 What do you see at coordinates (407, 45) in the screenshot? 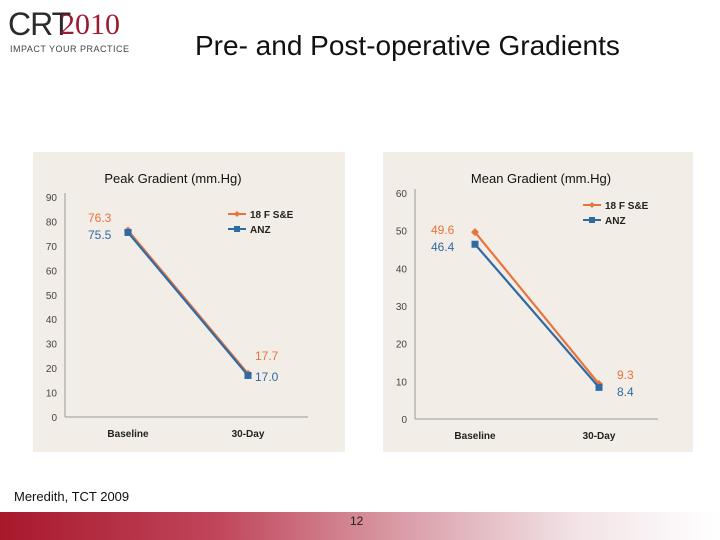
I see `slide-title: Pre- and Post-operative Gradients` at bounding box center [407, 45].